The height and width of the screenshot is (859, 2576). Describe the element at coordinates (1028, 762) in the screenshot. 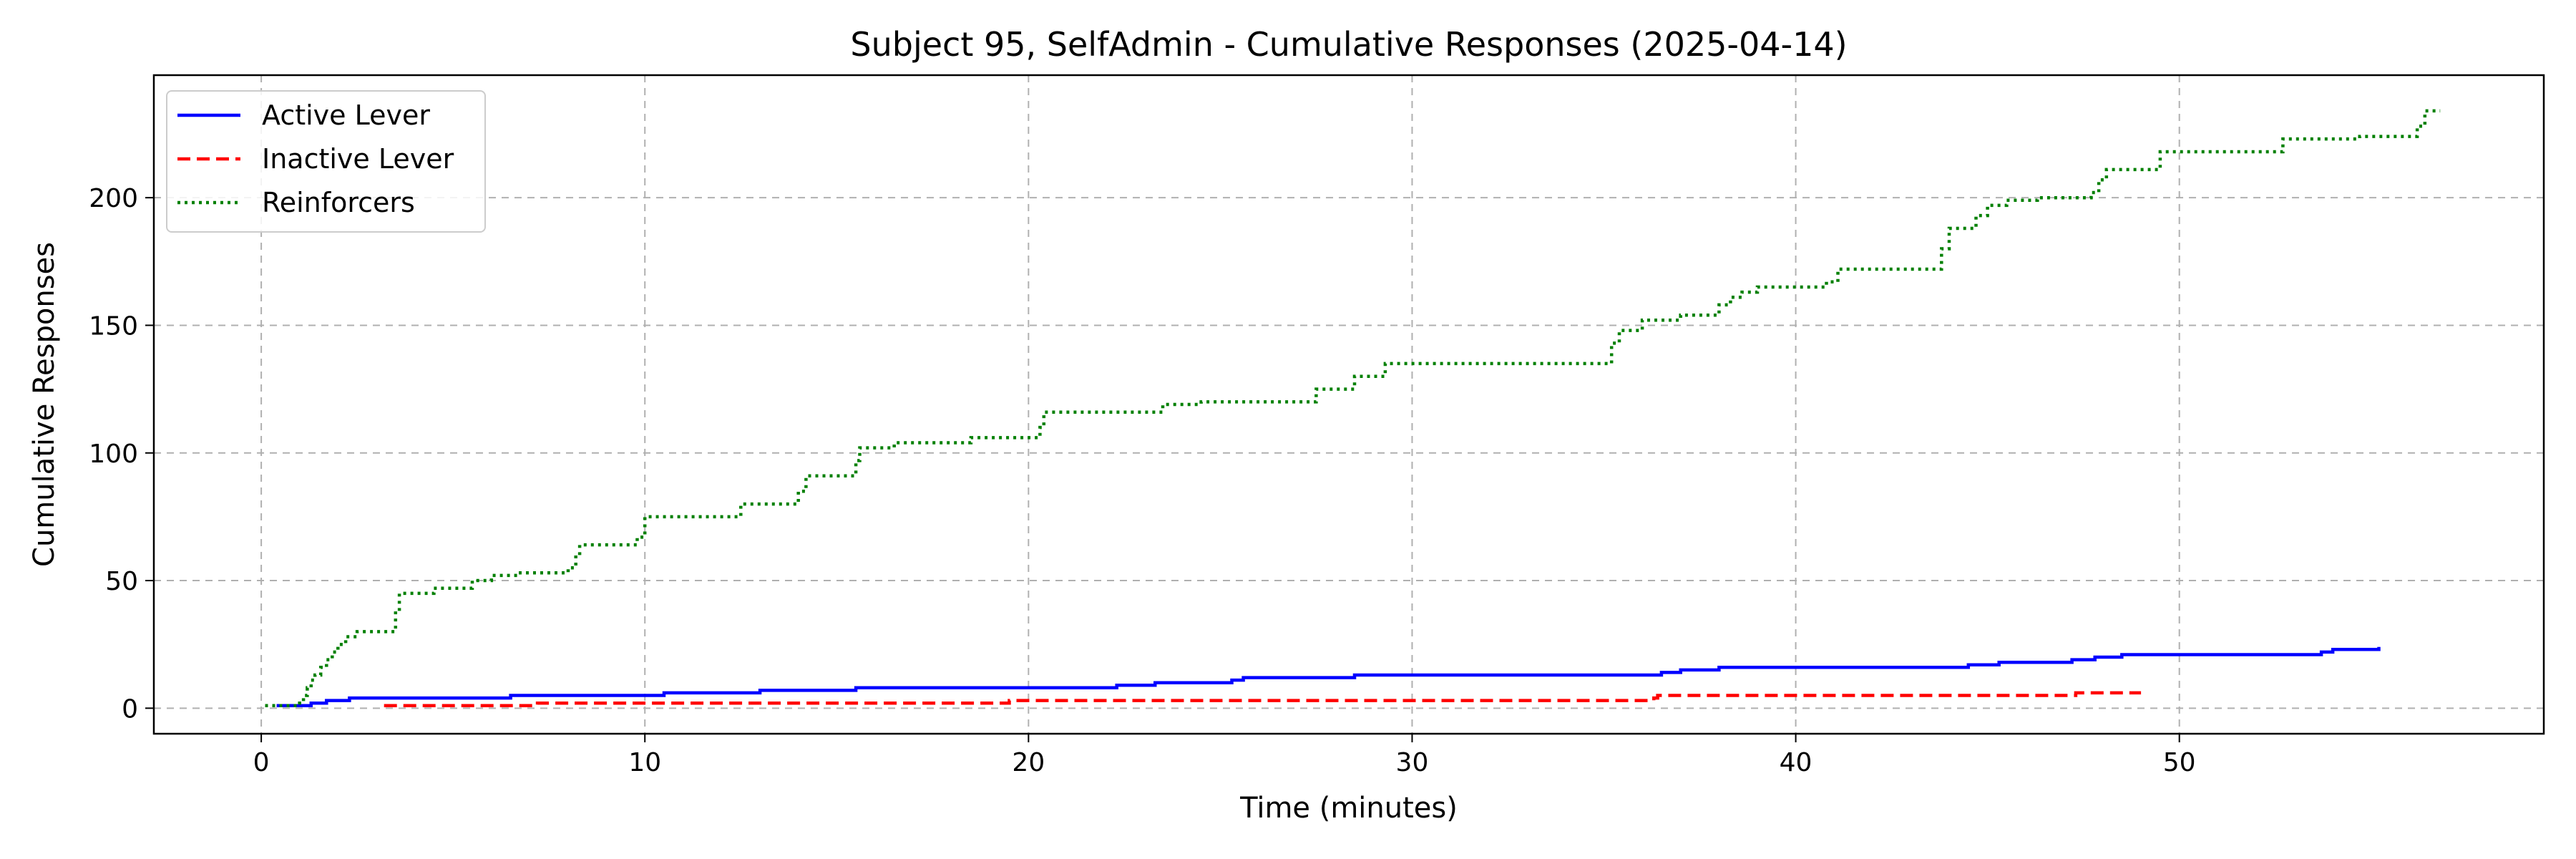

I see `x-tick-label: 20` at that location.